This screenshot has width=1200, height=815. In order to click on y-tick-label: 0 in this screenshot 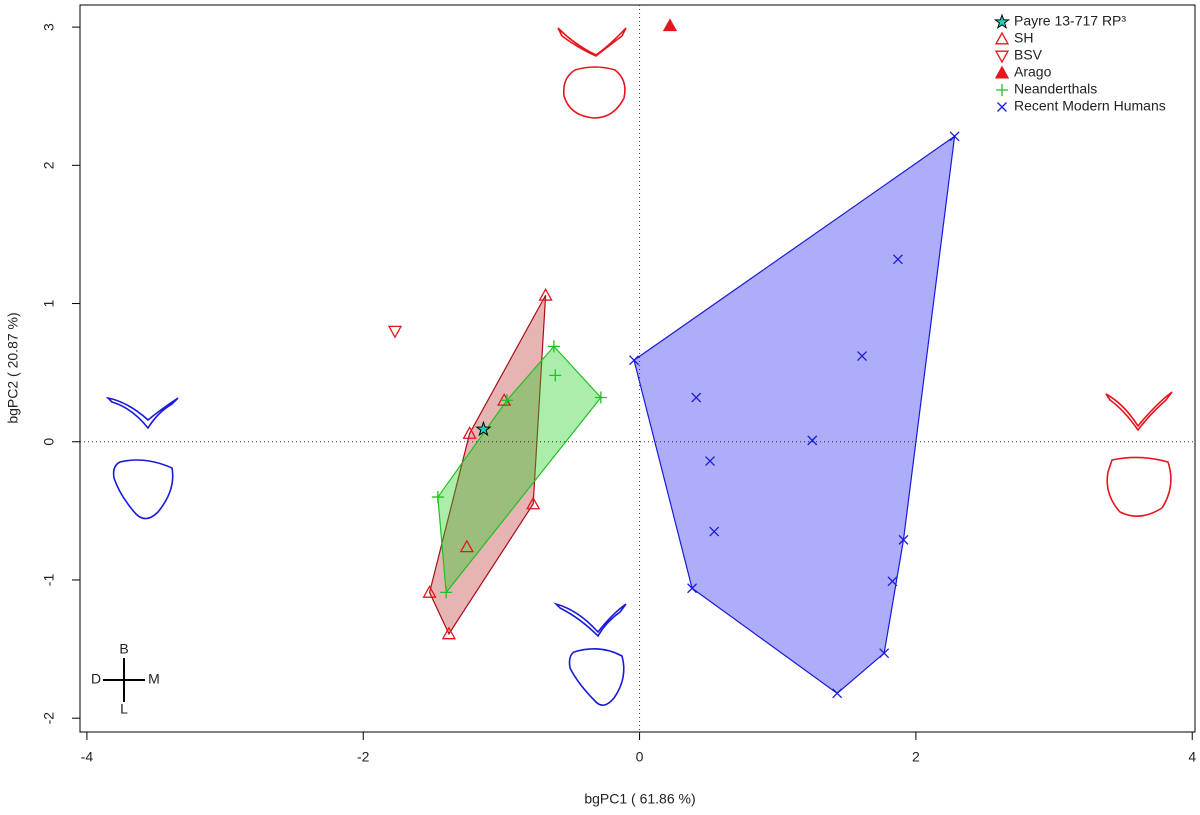, I will do `click(49, 442)`.